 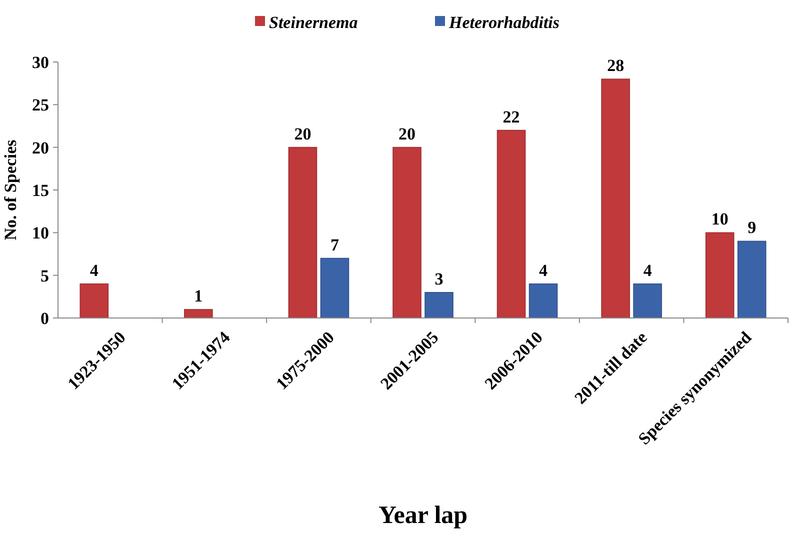 I want to click on data-label: 9, so click(x=752, y=228).